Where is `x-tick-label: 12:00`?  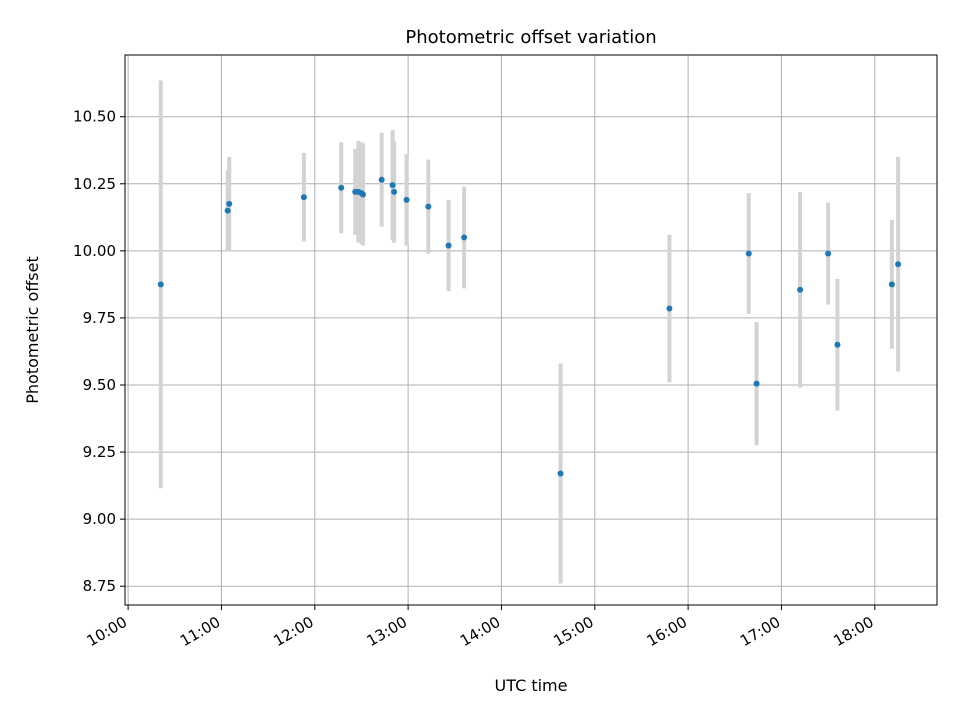
x-tick-label: 12:00 is located at coordinates (293, 631).